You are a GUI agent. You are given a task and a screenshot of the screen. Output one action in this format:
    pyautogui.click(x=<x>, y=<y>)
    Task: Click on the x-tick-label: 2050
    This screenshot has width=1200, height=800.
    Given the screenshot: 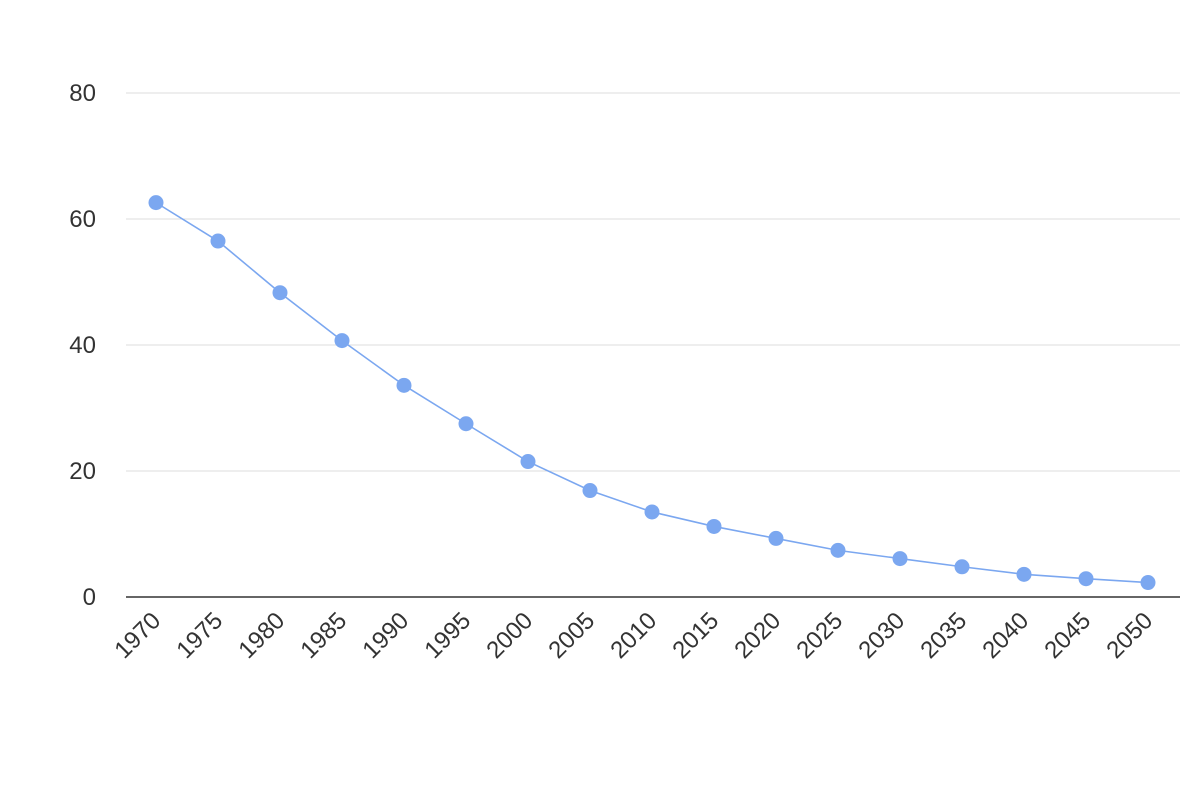 What is the action you would take?
    pyautogui.click(x=1129, y=635)
    